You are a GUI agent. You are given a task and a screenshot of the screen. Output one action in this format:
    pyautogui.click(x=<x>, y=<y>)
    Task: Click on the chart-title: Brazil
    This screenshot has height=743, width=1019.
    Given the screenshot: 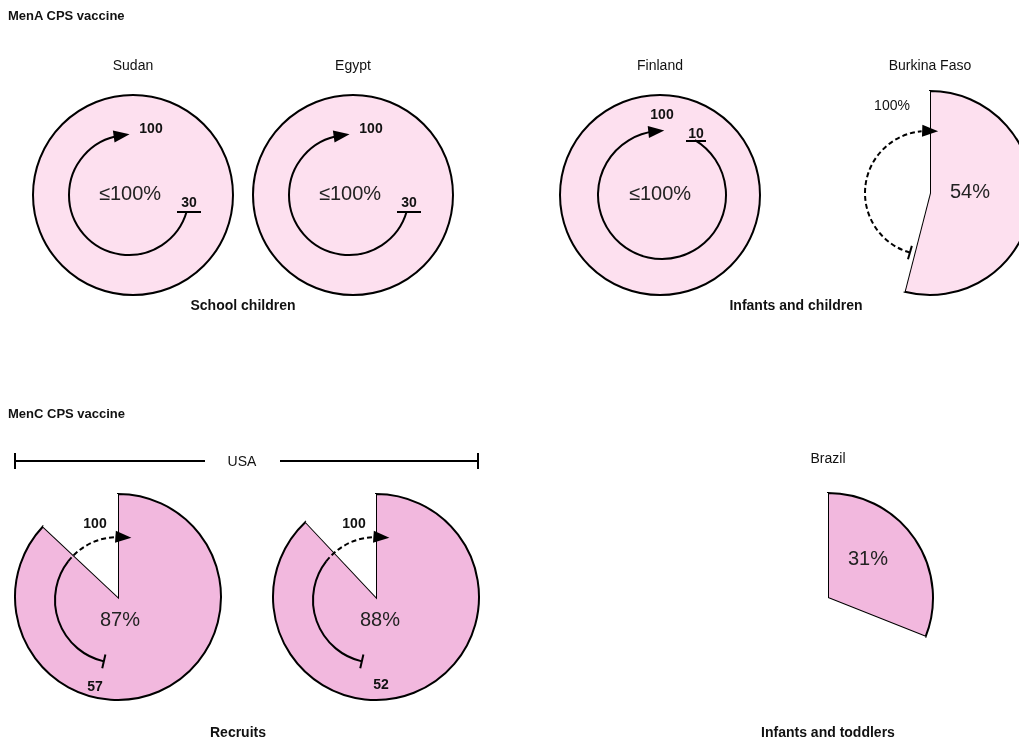 What is the action you would take?
    pyautogui.click(x=828, y=458)
    